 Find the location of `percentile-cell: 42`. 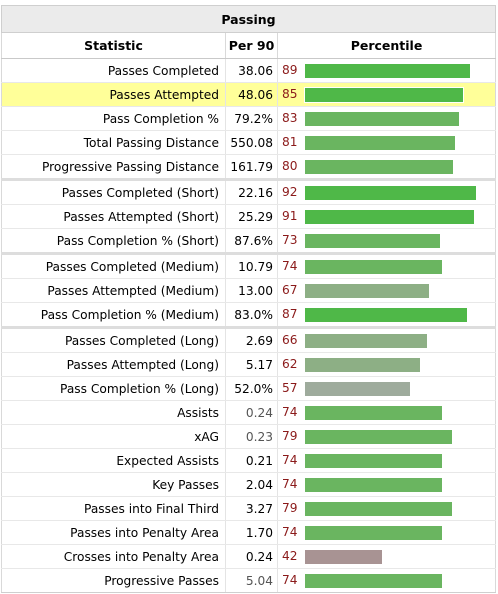

percentile-cell: 42 is located at coordinates (386, 556).